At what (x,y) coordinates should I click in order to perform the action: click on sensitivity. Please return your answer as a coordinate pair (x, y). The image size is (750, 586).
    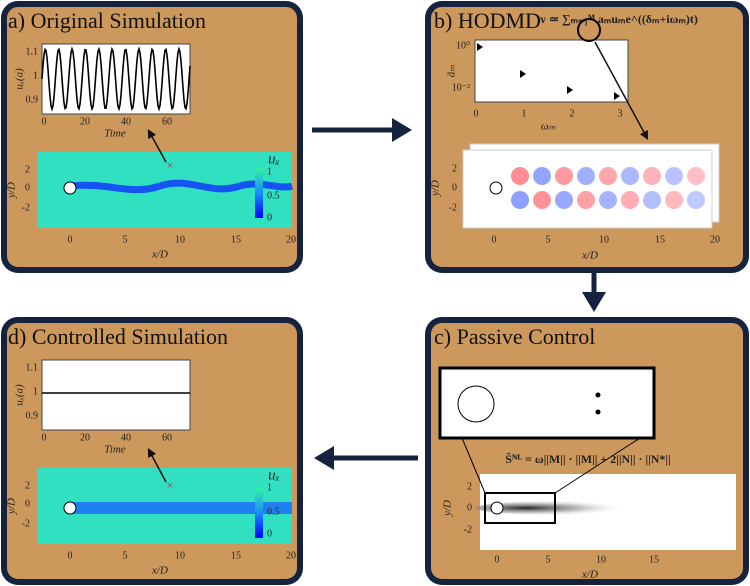
    Looking at the image, I should click on (560, 508).